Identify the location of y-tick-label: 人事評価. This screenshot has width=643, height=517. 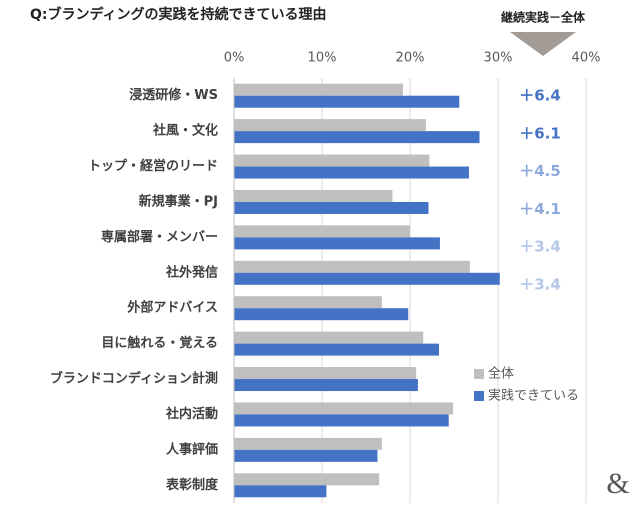
(192, 449).